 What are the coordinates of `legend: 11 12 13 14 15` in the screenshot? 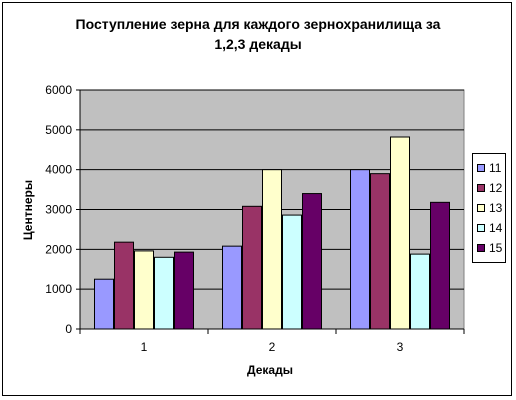 It's located at (489, 208).